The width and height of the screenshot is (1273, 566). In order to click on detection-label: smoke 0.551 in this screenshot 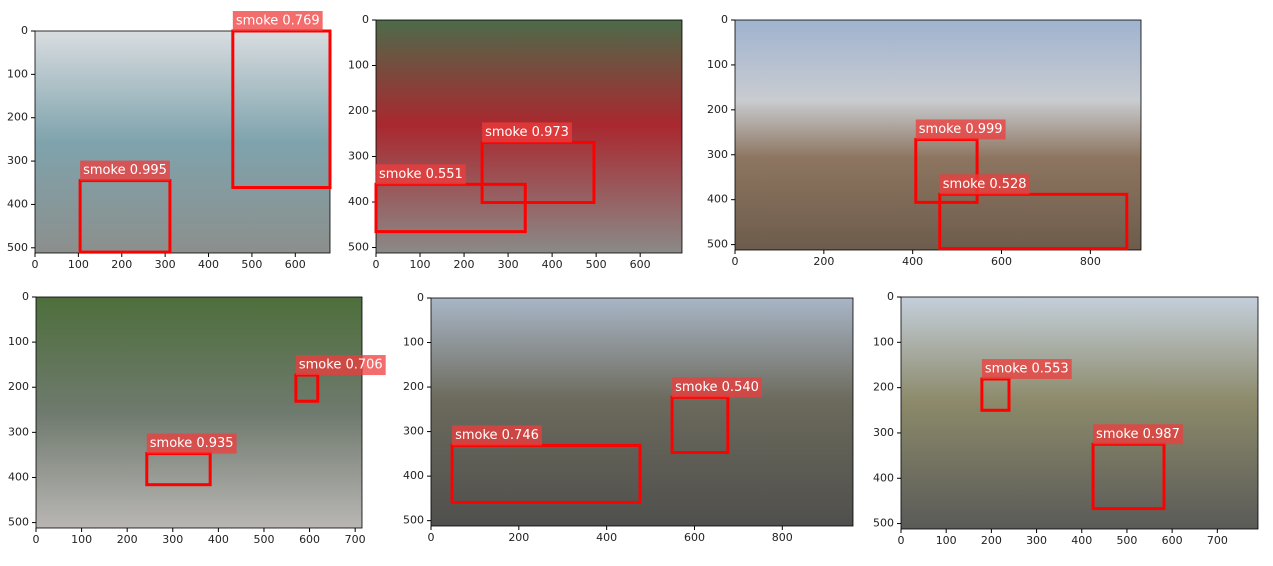, I will do `click(421, 174)`.